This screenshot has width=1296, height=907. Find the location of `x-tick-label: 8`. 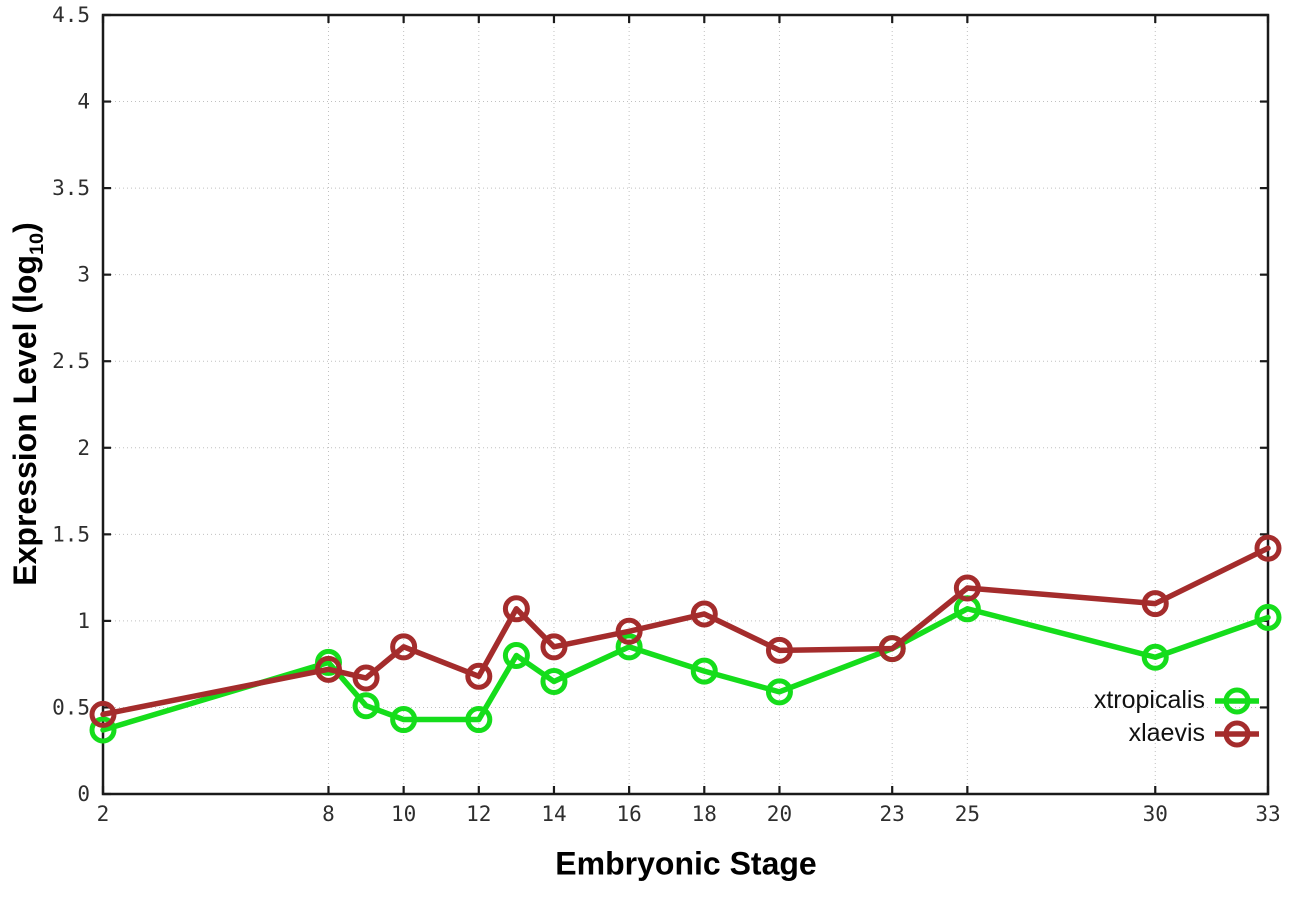

x-tick-label: 8 is located at coordinates (328, 814).